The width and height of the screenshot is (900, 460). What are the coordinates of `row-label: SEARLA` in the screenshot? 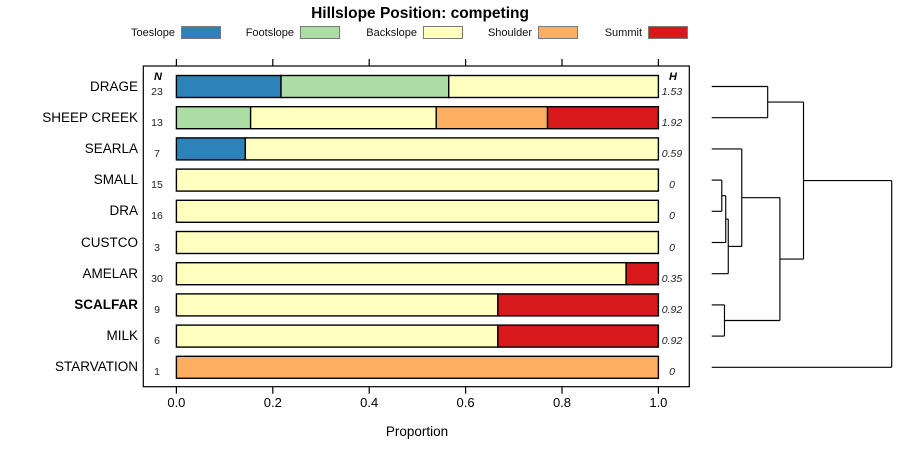 It's located at (111, 148).